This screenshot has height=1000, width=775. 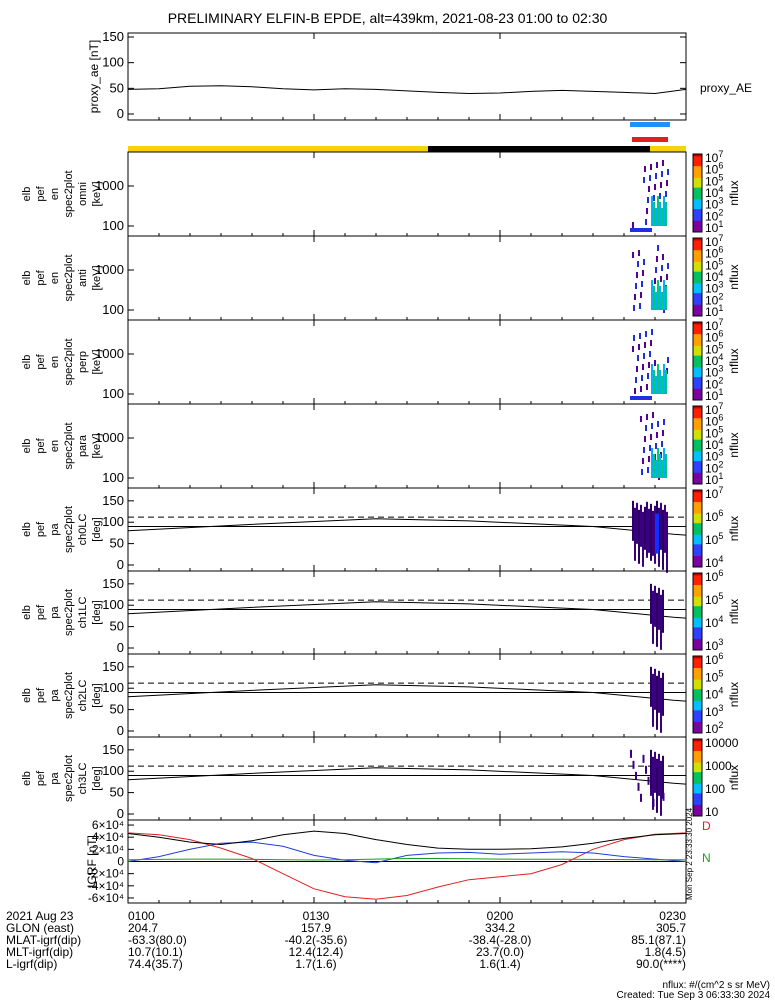 What do you see at coordinates (141, 916) in the screenshot?
I see `footer-value: 0100` at bounding box center [141, 916].